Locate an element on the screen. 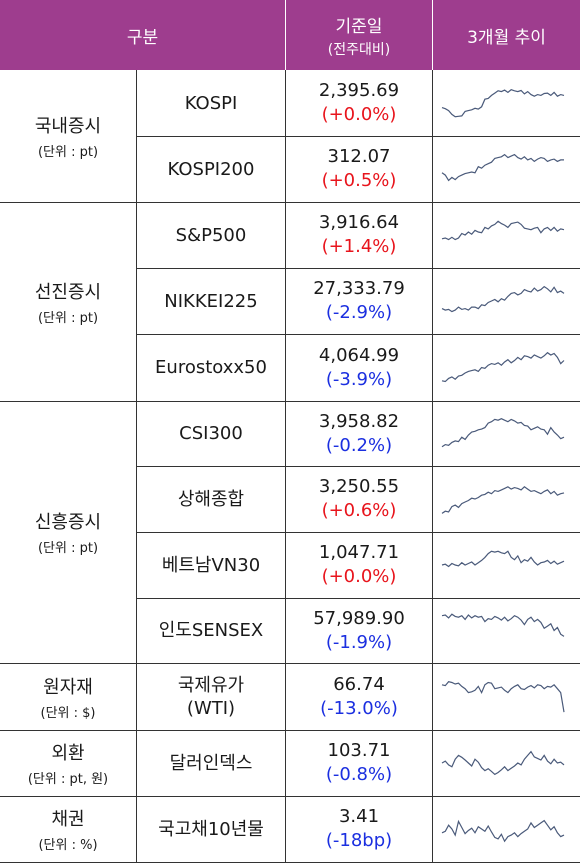 Image resolution: width=580 pixels, height=866 pixels. weekly-change: (-3.9%) is located at coordinates (359, 379).